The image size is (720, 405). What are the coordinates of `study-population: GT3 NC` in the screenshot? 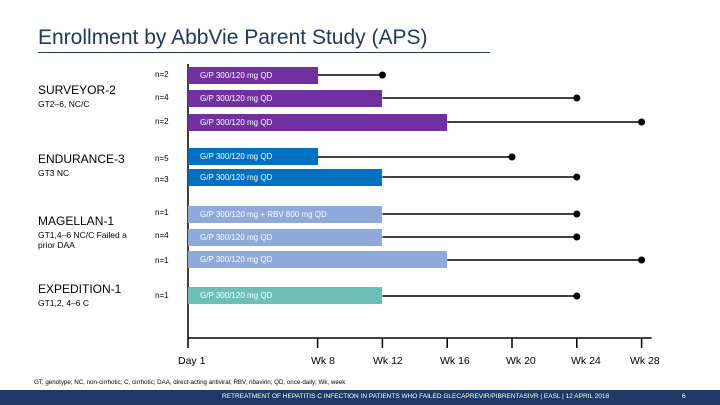 It's located at (54, 173).